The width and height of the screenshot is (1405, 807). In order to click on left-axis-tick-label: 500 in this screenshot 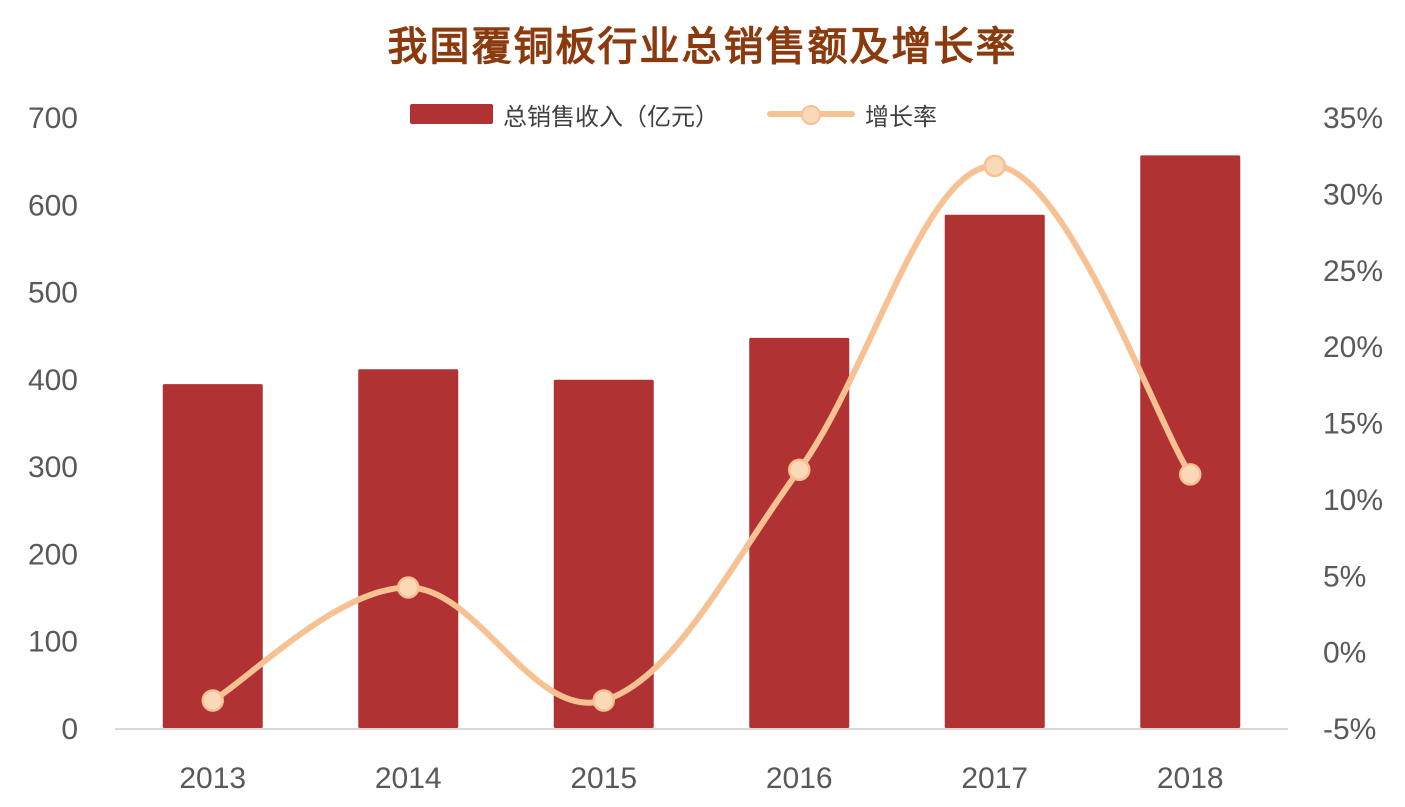, I will do `click(53, 293)`.